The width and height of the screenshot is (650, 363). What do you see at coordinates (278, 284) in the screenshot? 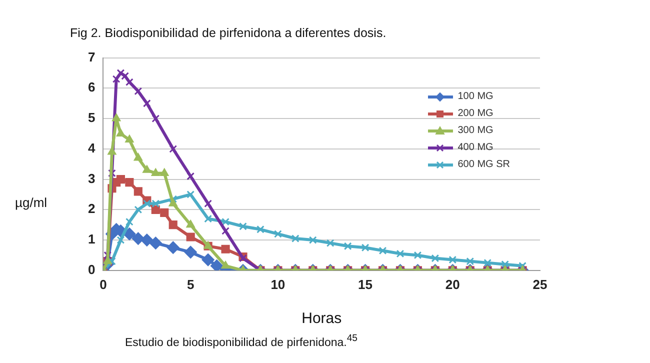
I see `x-tick-label: 10` at bounding box center [278, 284].